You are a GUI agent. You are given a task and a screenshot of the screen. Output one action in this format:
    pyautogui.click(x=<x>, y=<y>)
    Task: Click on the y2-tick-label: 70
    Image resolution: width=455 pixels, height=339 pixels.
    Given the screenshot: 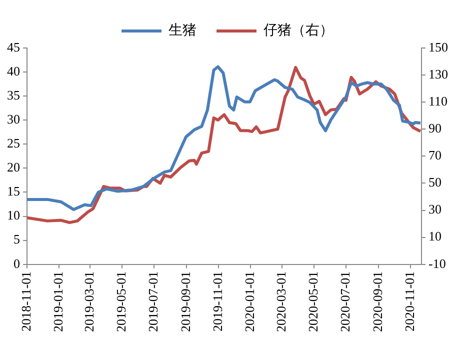 What is the action you would take?
    pyautogui.click(x=435, y=155)
    